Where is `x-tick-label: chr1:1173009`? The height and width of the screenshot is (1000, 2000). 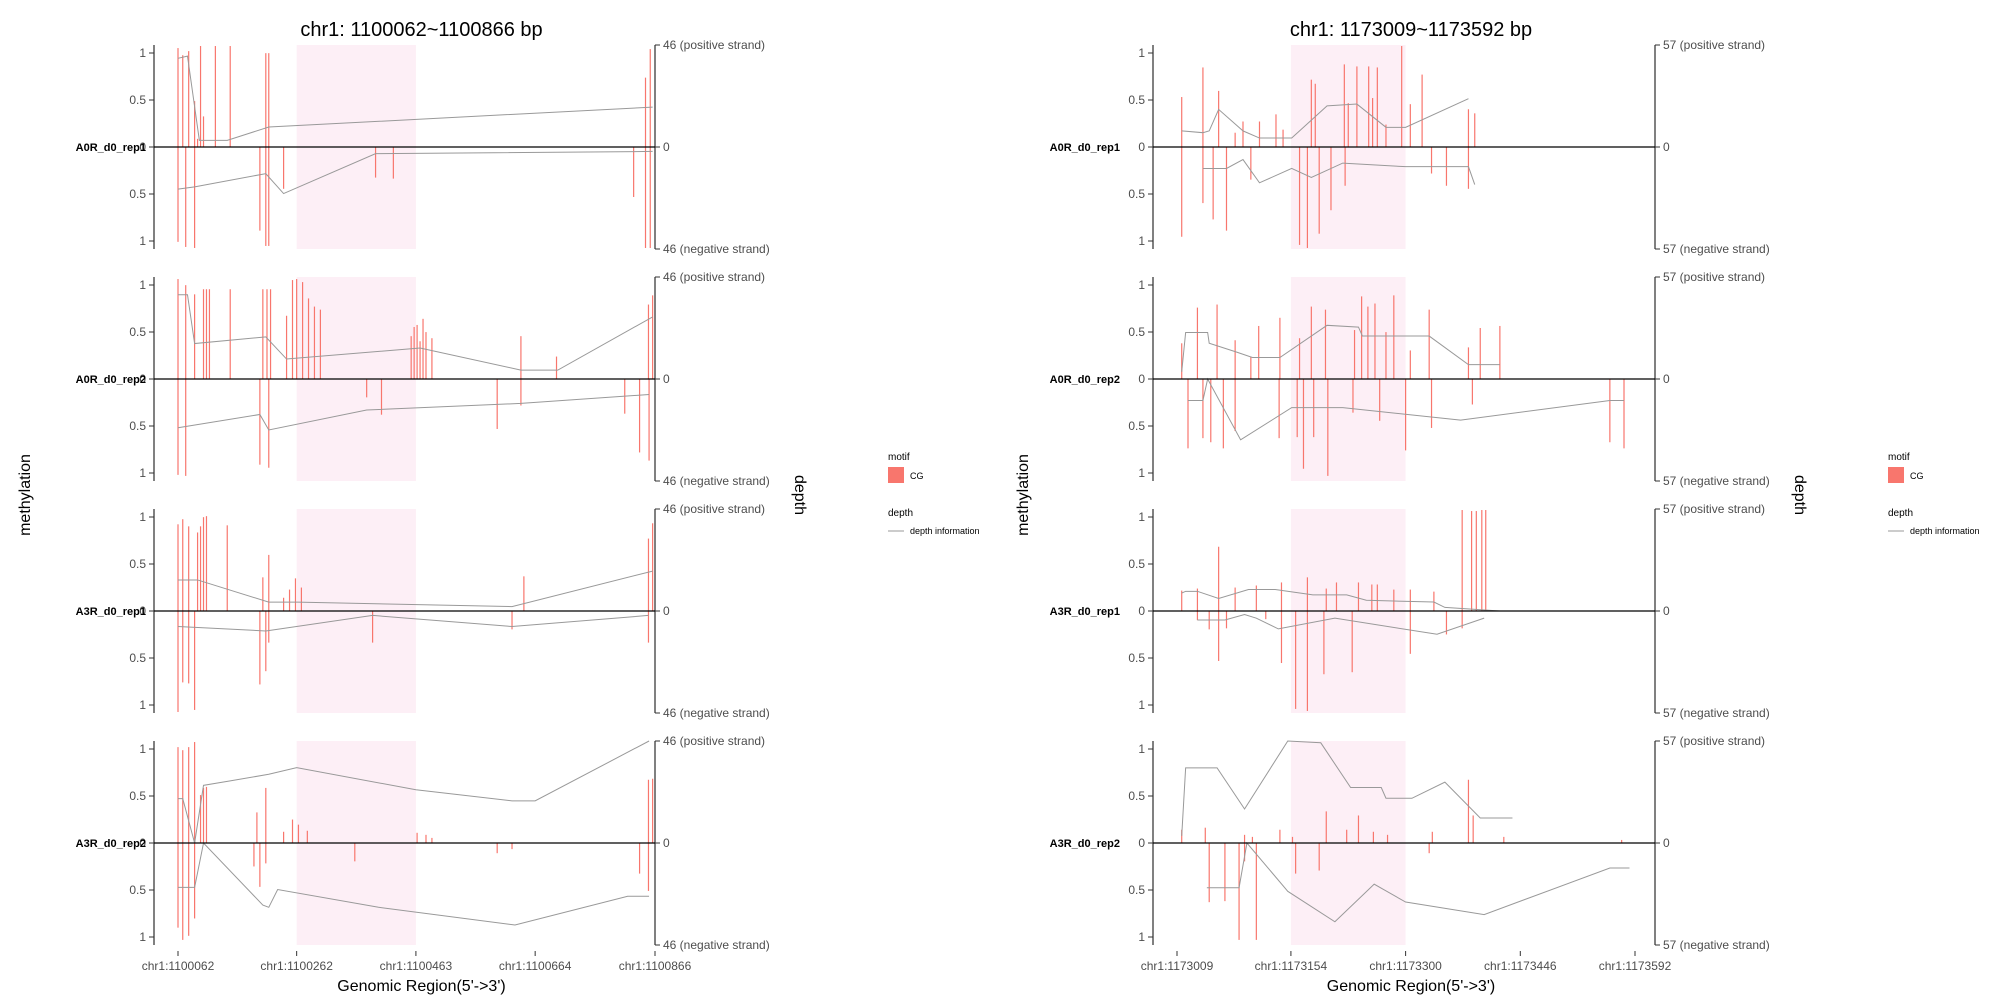 x-tick-label: chr1:1173009 is located at coordinates (1177, 966).